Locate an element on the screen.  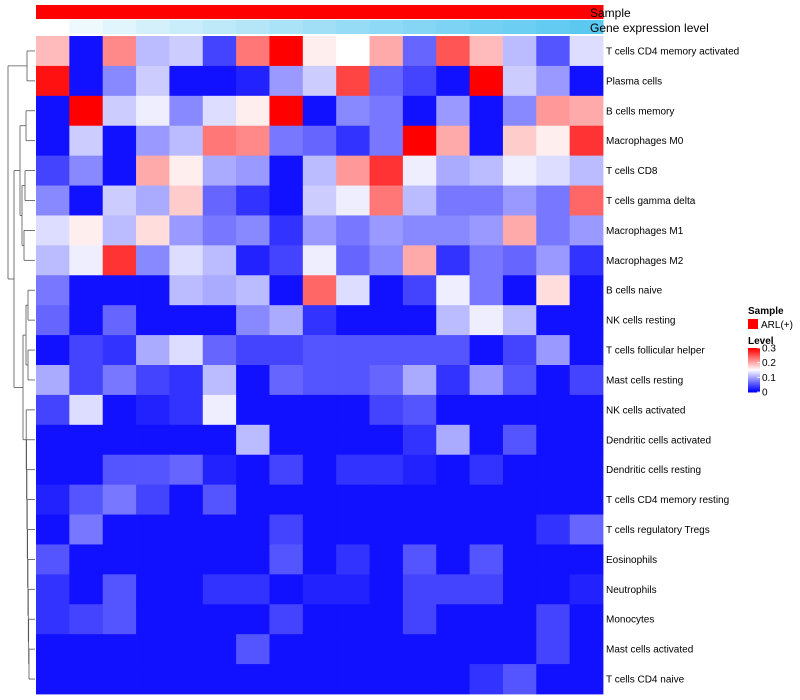
legend-sample-swatch is located at coordinates (753, 324).